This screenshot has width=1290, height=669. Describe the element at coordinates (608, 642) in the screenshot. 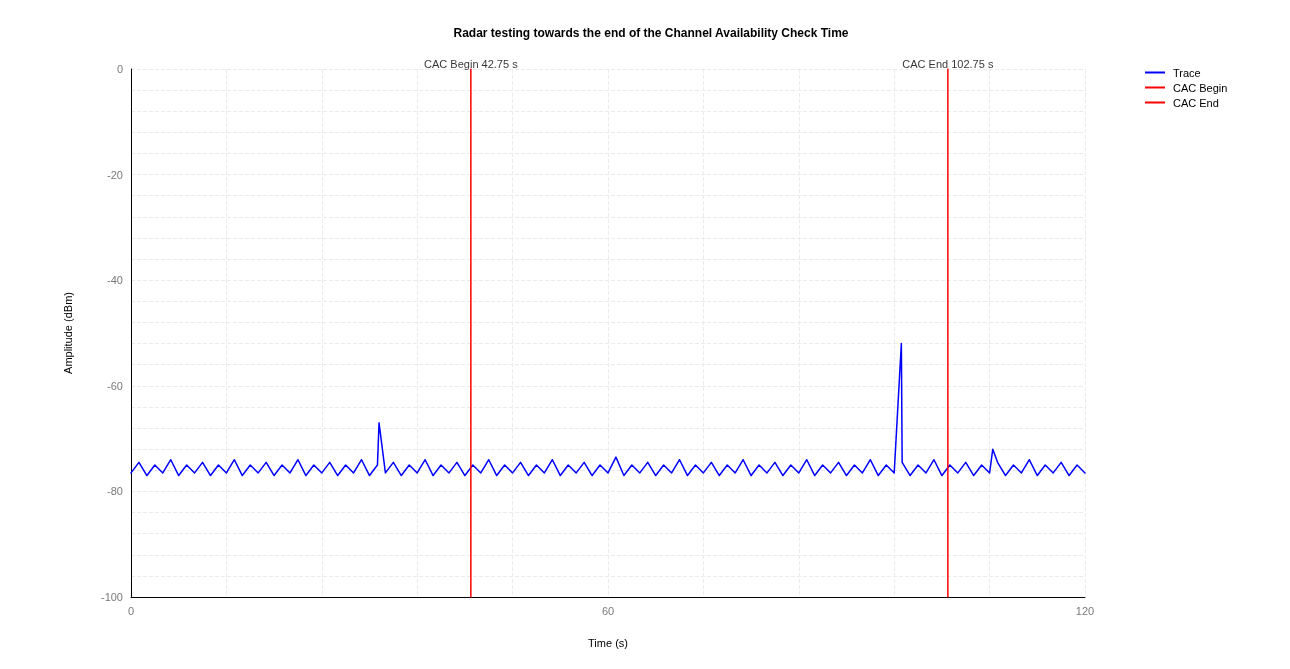

I see `x-axis-title: Time (s)` at that location.